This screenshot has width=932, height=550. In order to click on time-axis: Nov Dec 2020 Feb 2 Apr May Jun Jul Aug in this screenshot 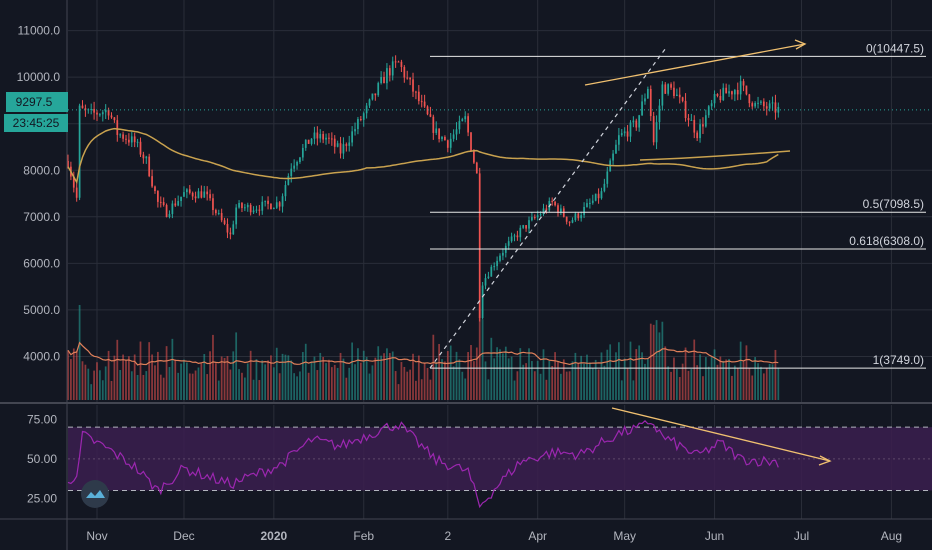, I will do `click(494, 536)`.